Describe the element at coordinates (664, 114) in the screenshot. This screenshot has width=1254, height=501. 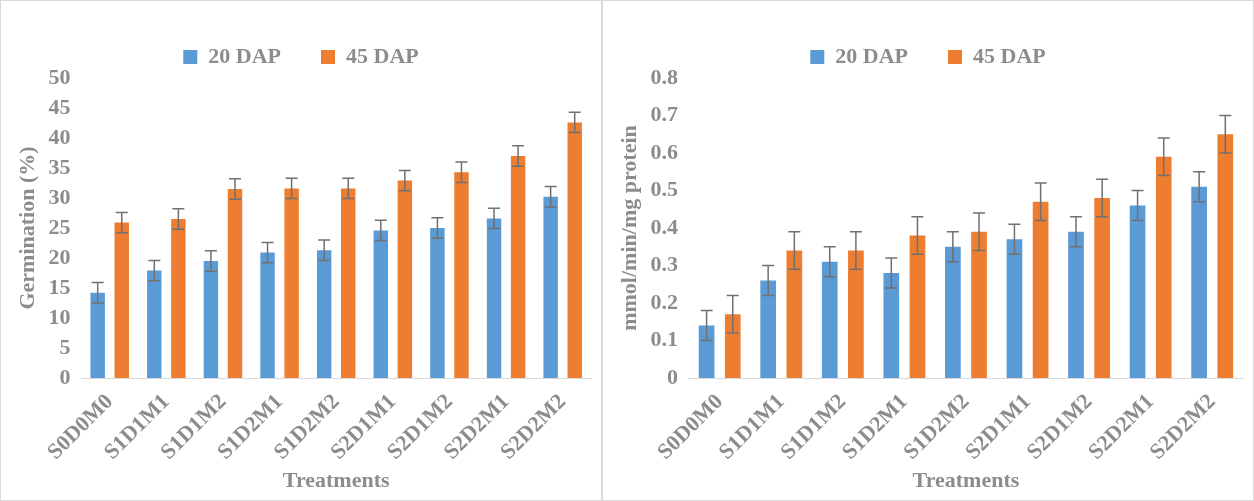
I see `y-tick-label: 0.7` at that location.